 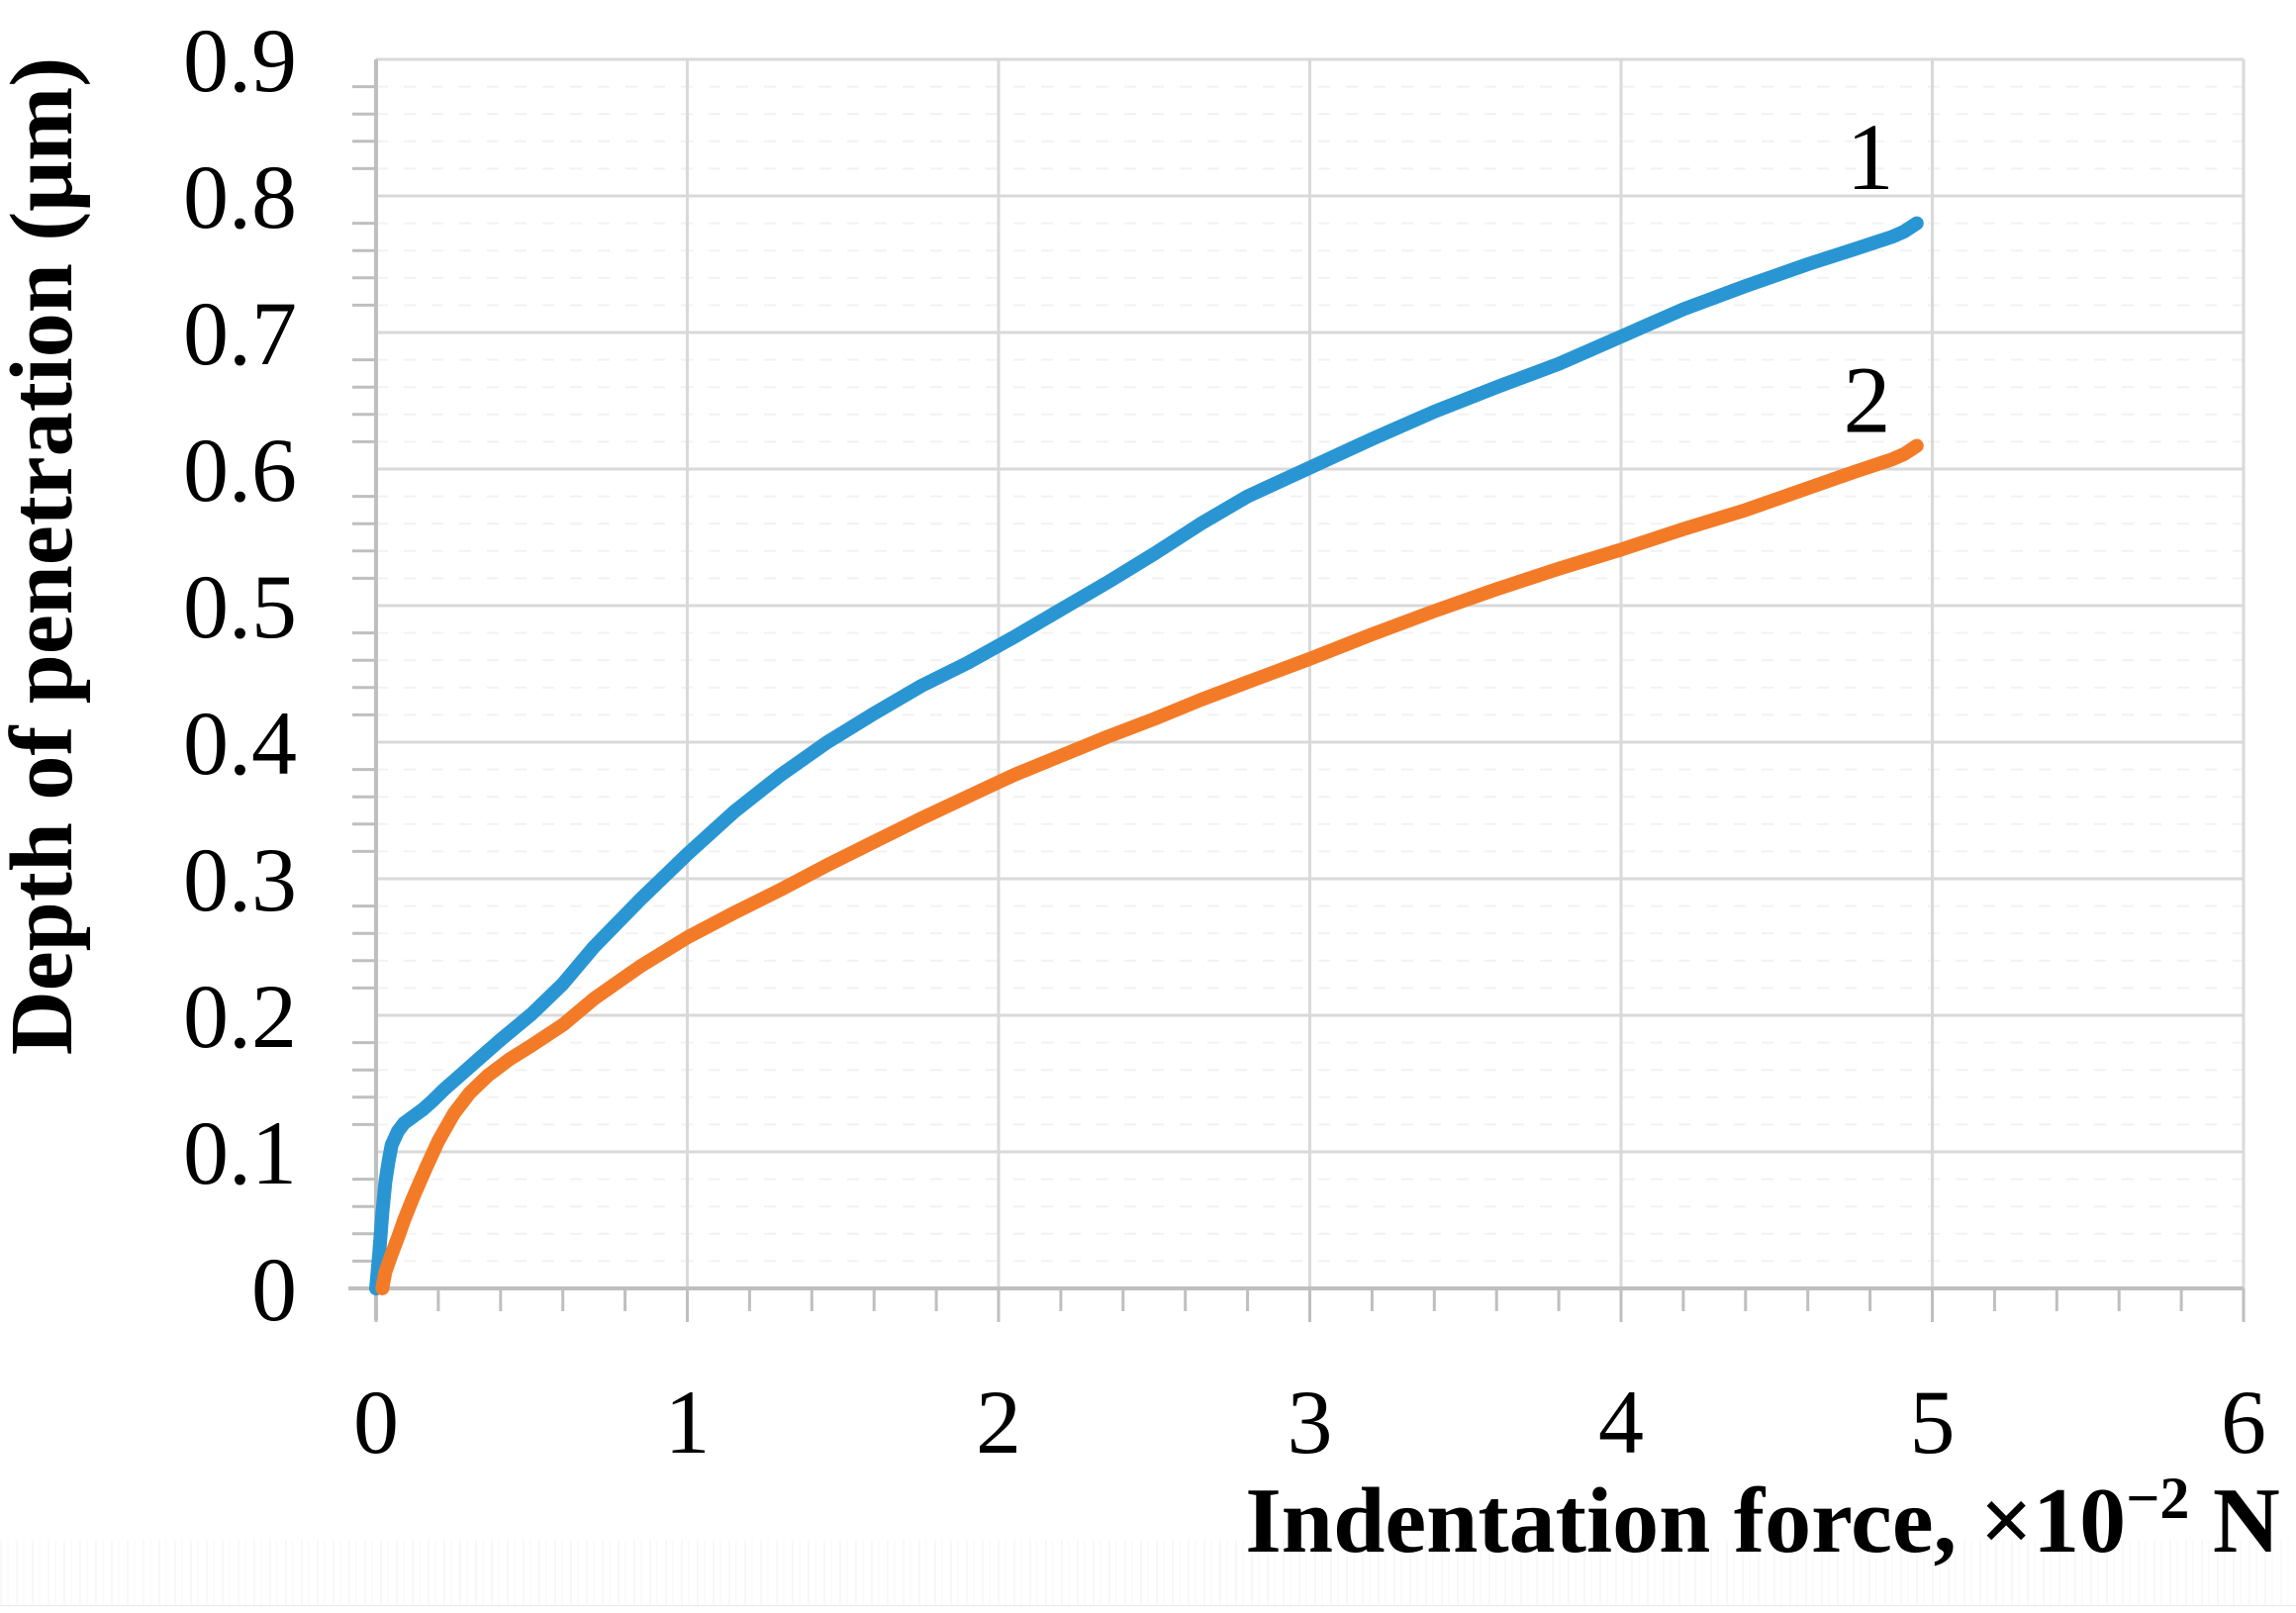 What do you see at coordinates (240, 470) in the screenshot?
I see `y-tick-label-0.6: 0.6` at bounding box center [240, 470].